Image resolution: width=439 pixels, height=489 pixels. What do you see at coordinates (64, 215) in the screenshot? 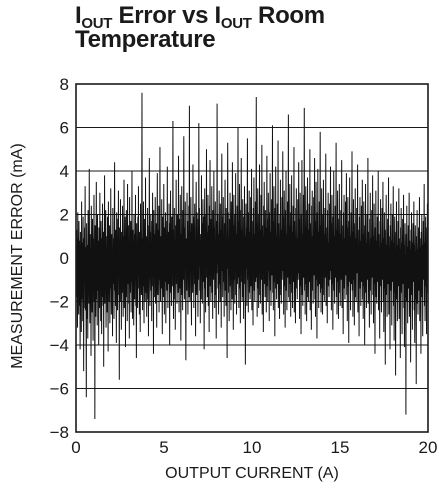
I see `y-tick-label: 2` at bounding box center [64, 215].